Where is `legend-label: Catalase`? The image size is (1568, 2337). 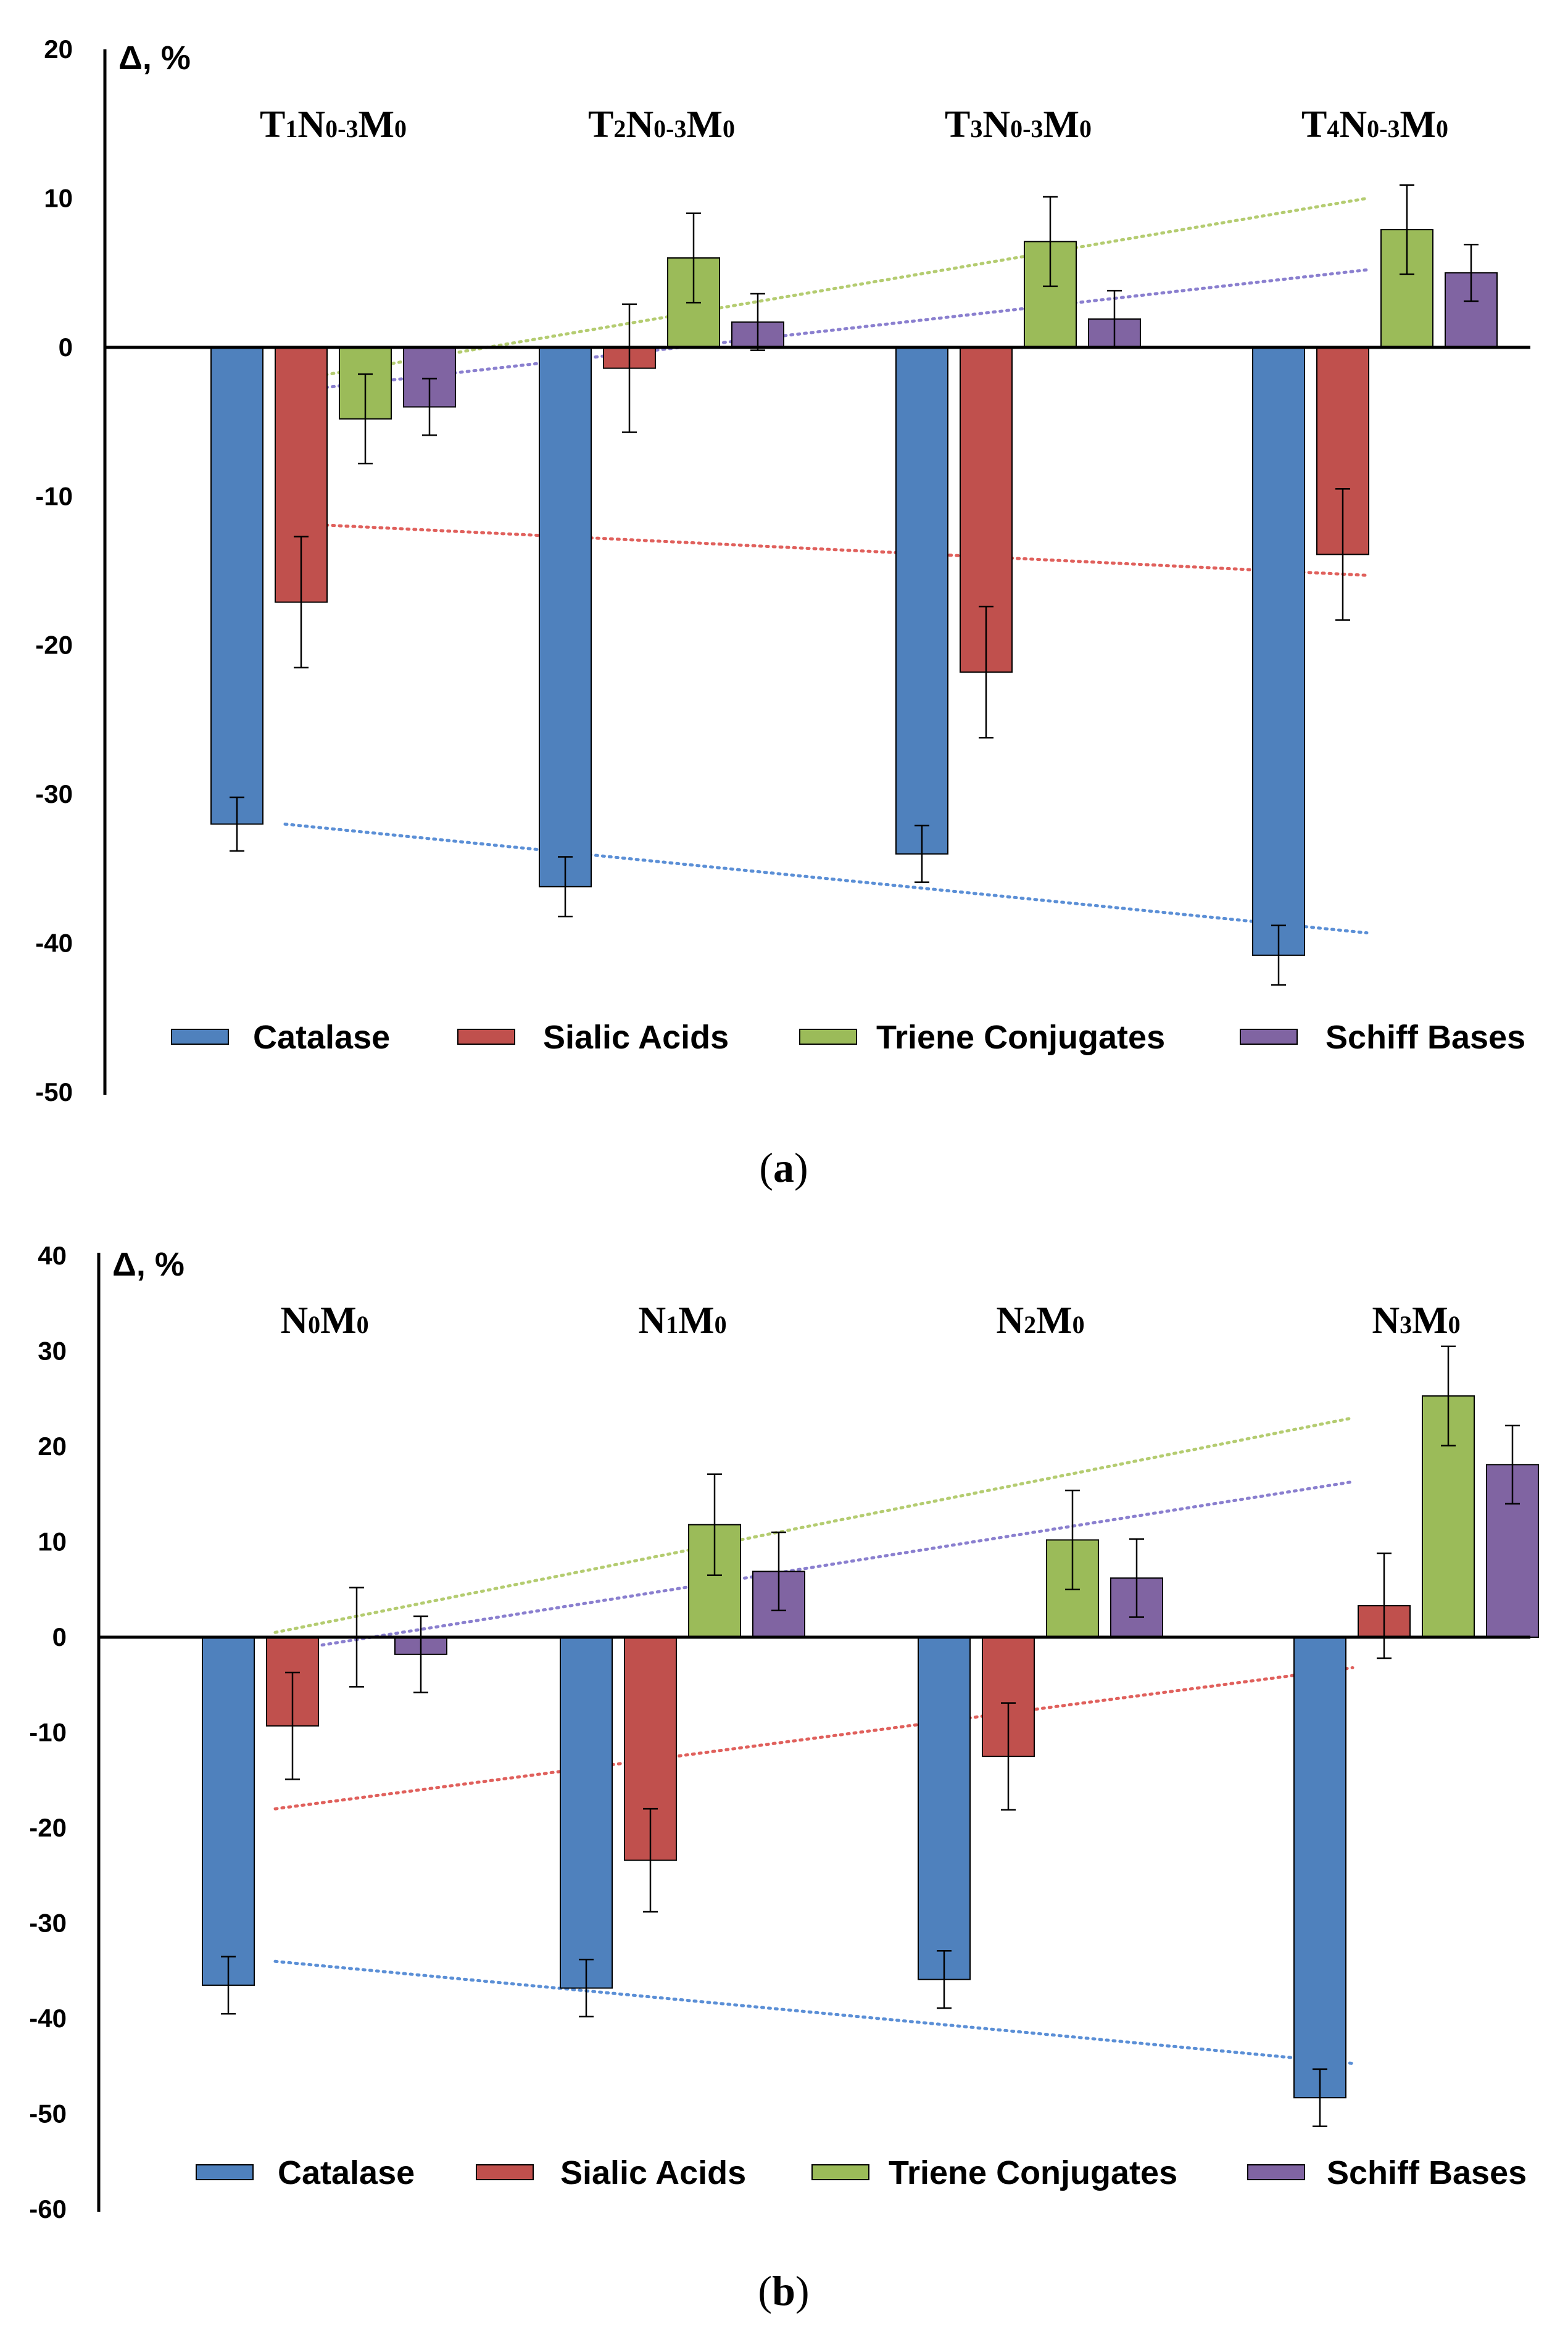
legend-label: Catalase is located at coordinates (321, 1037).